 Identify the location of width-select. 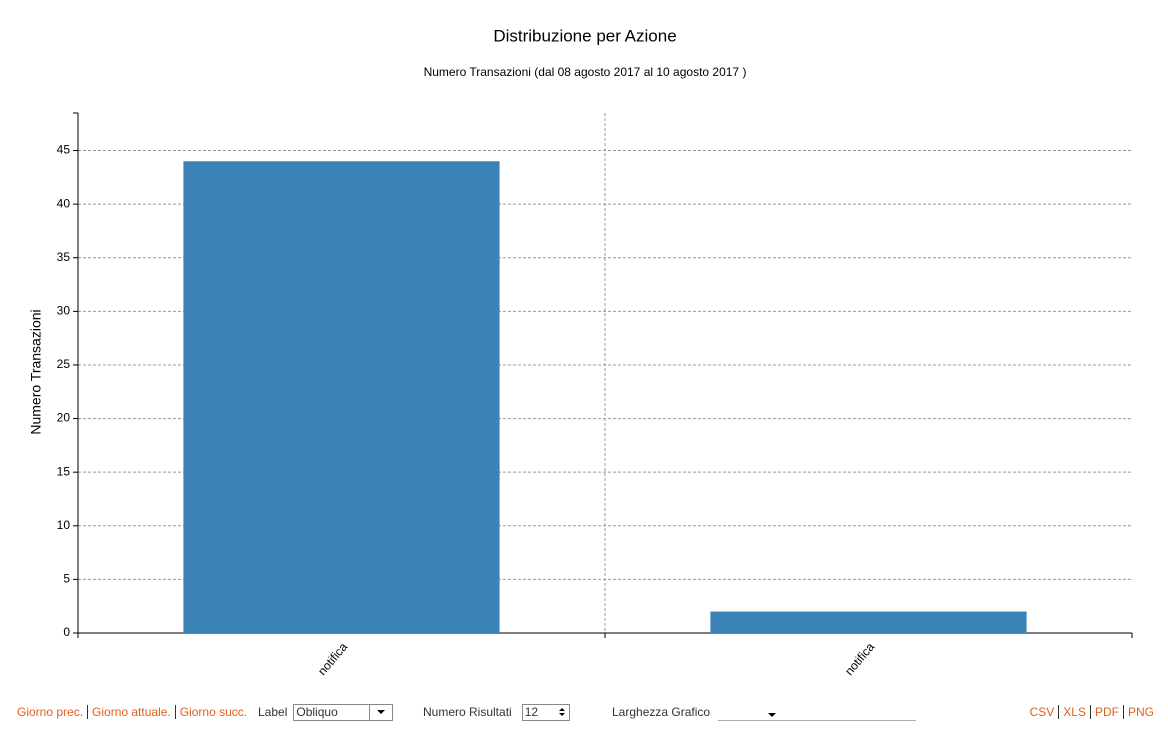
(817, 712).